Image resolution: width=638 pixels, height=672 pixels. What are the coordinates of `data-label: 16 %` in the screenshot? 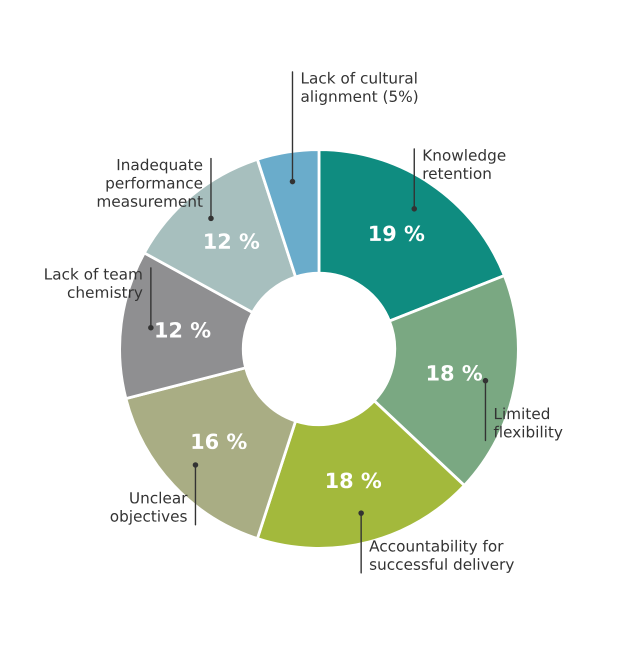 It's located at (219, 441).